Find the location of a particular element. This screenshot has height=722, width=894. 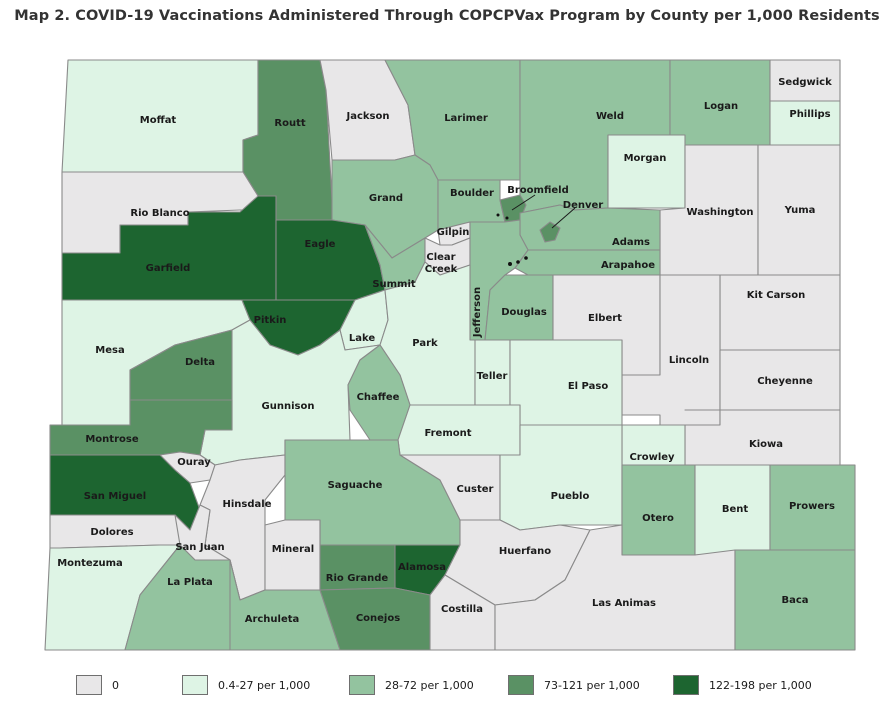

label-kit-carson: Kit Carson is located at coordinates (776, 295).